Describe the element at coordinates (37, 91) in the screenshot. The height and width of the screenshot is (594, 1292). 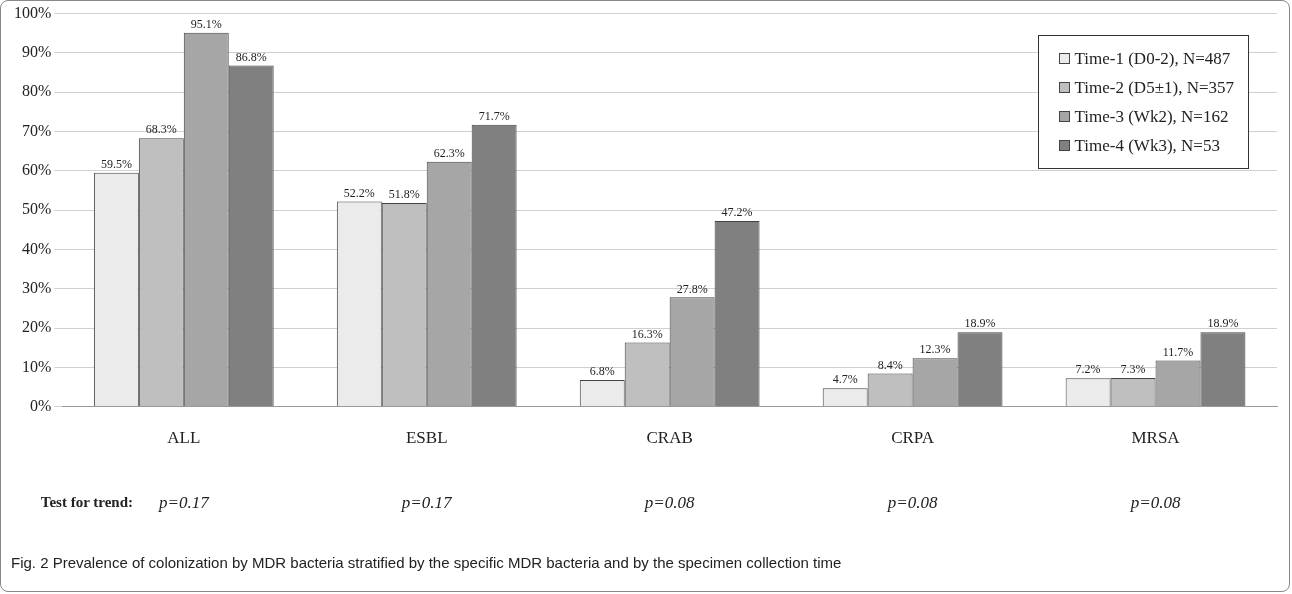
I see `y-tick-label: 80%` at that location.